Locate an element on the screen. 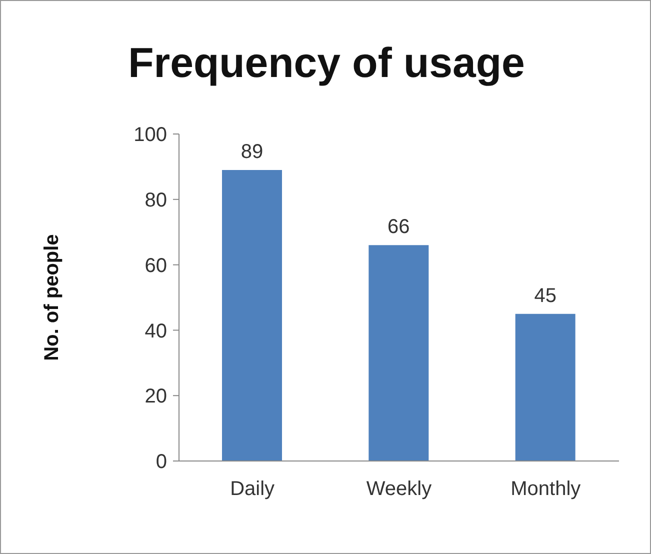  x-tick-label: Monthly is located at coordinates (545, 489).